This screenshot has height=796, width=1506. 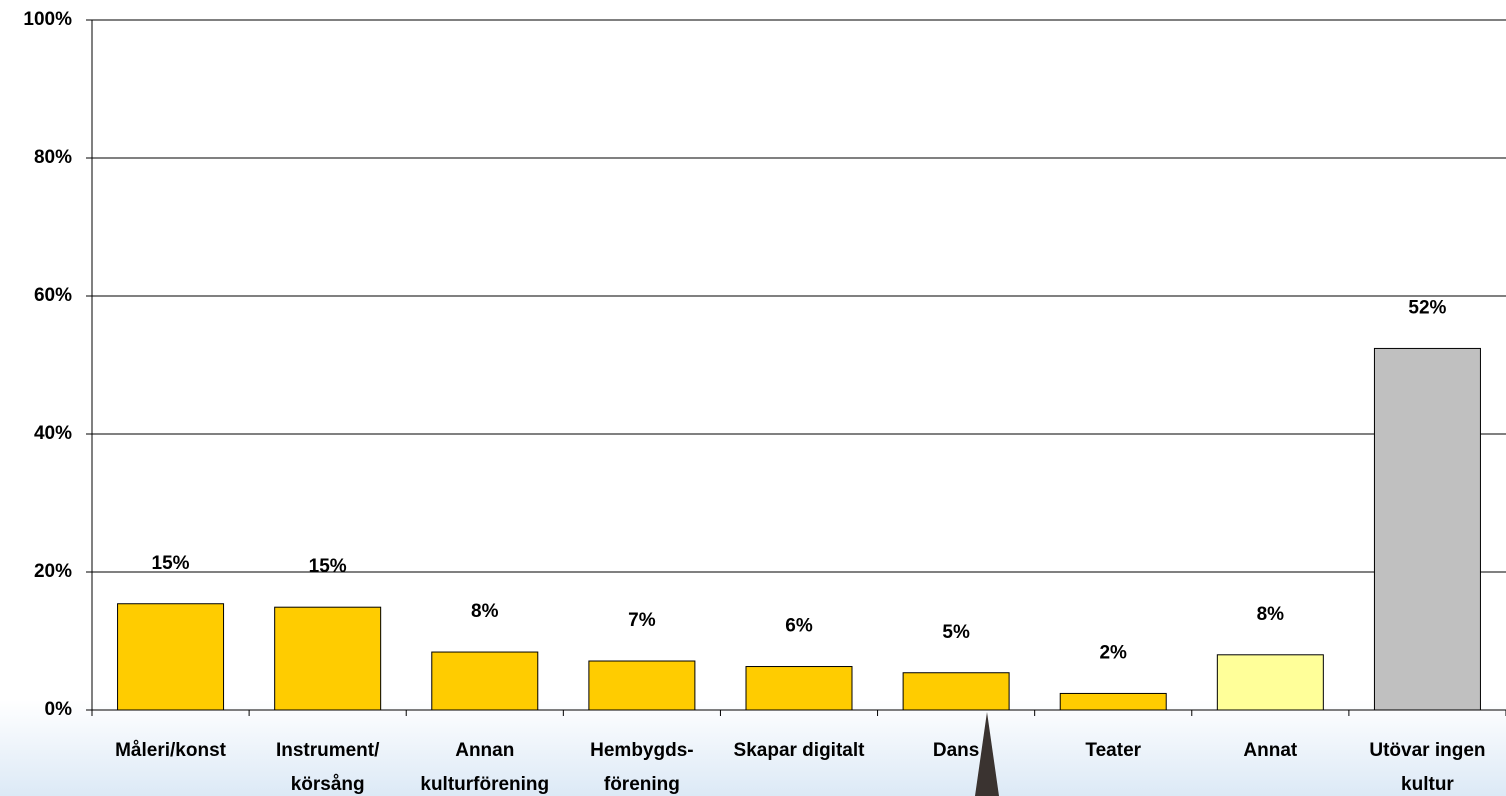 What do you see at coordinates (53, 157) in the screenshot?
I see `y-tick-label: 80%` at bounding box center [53, 157].